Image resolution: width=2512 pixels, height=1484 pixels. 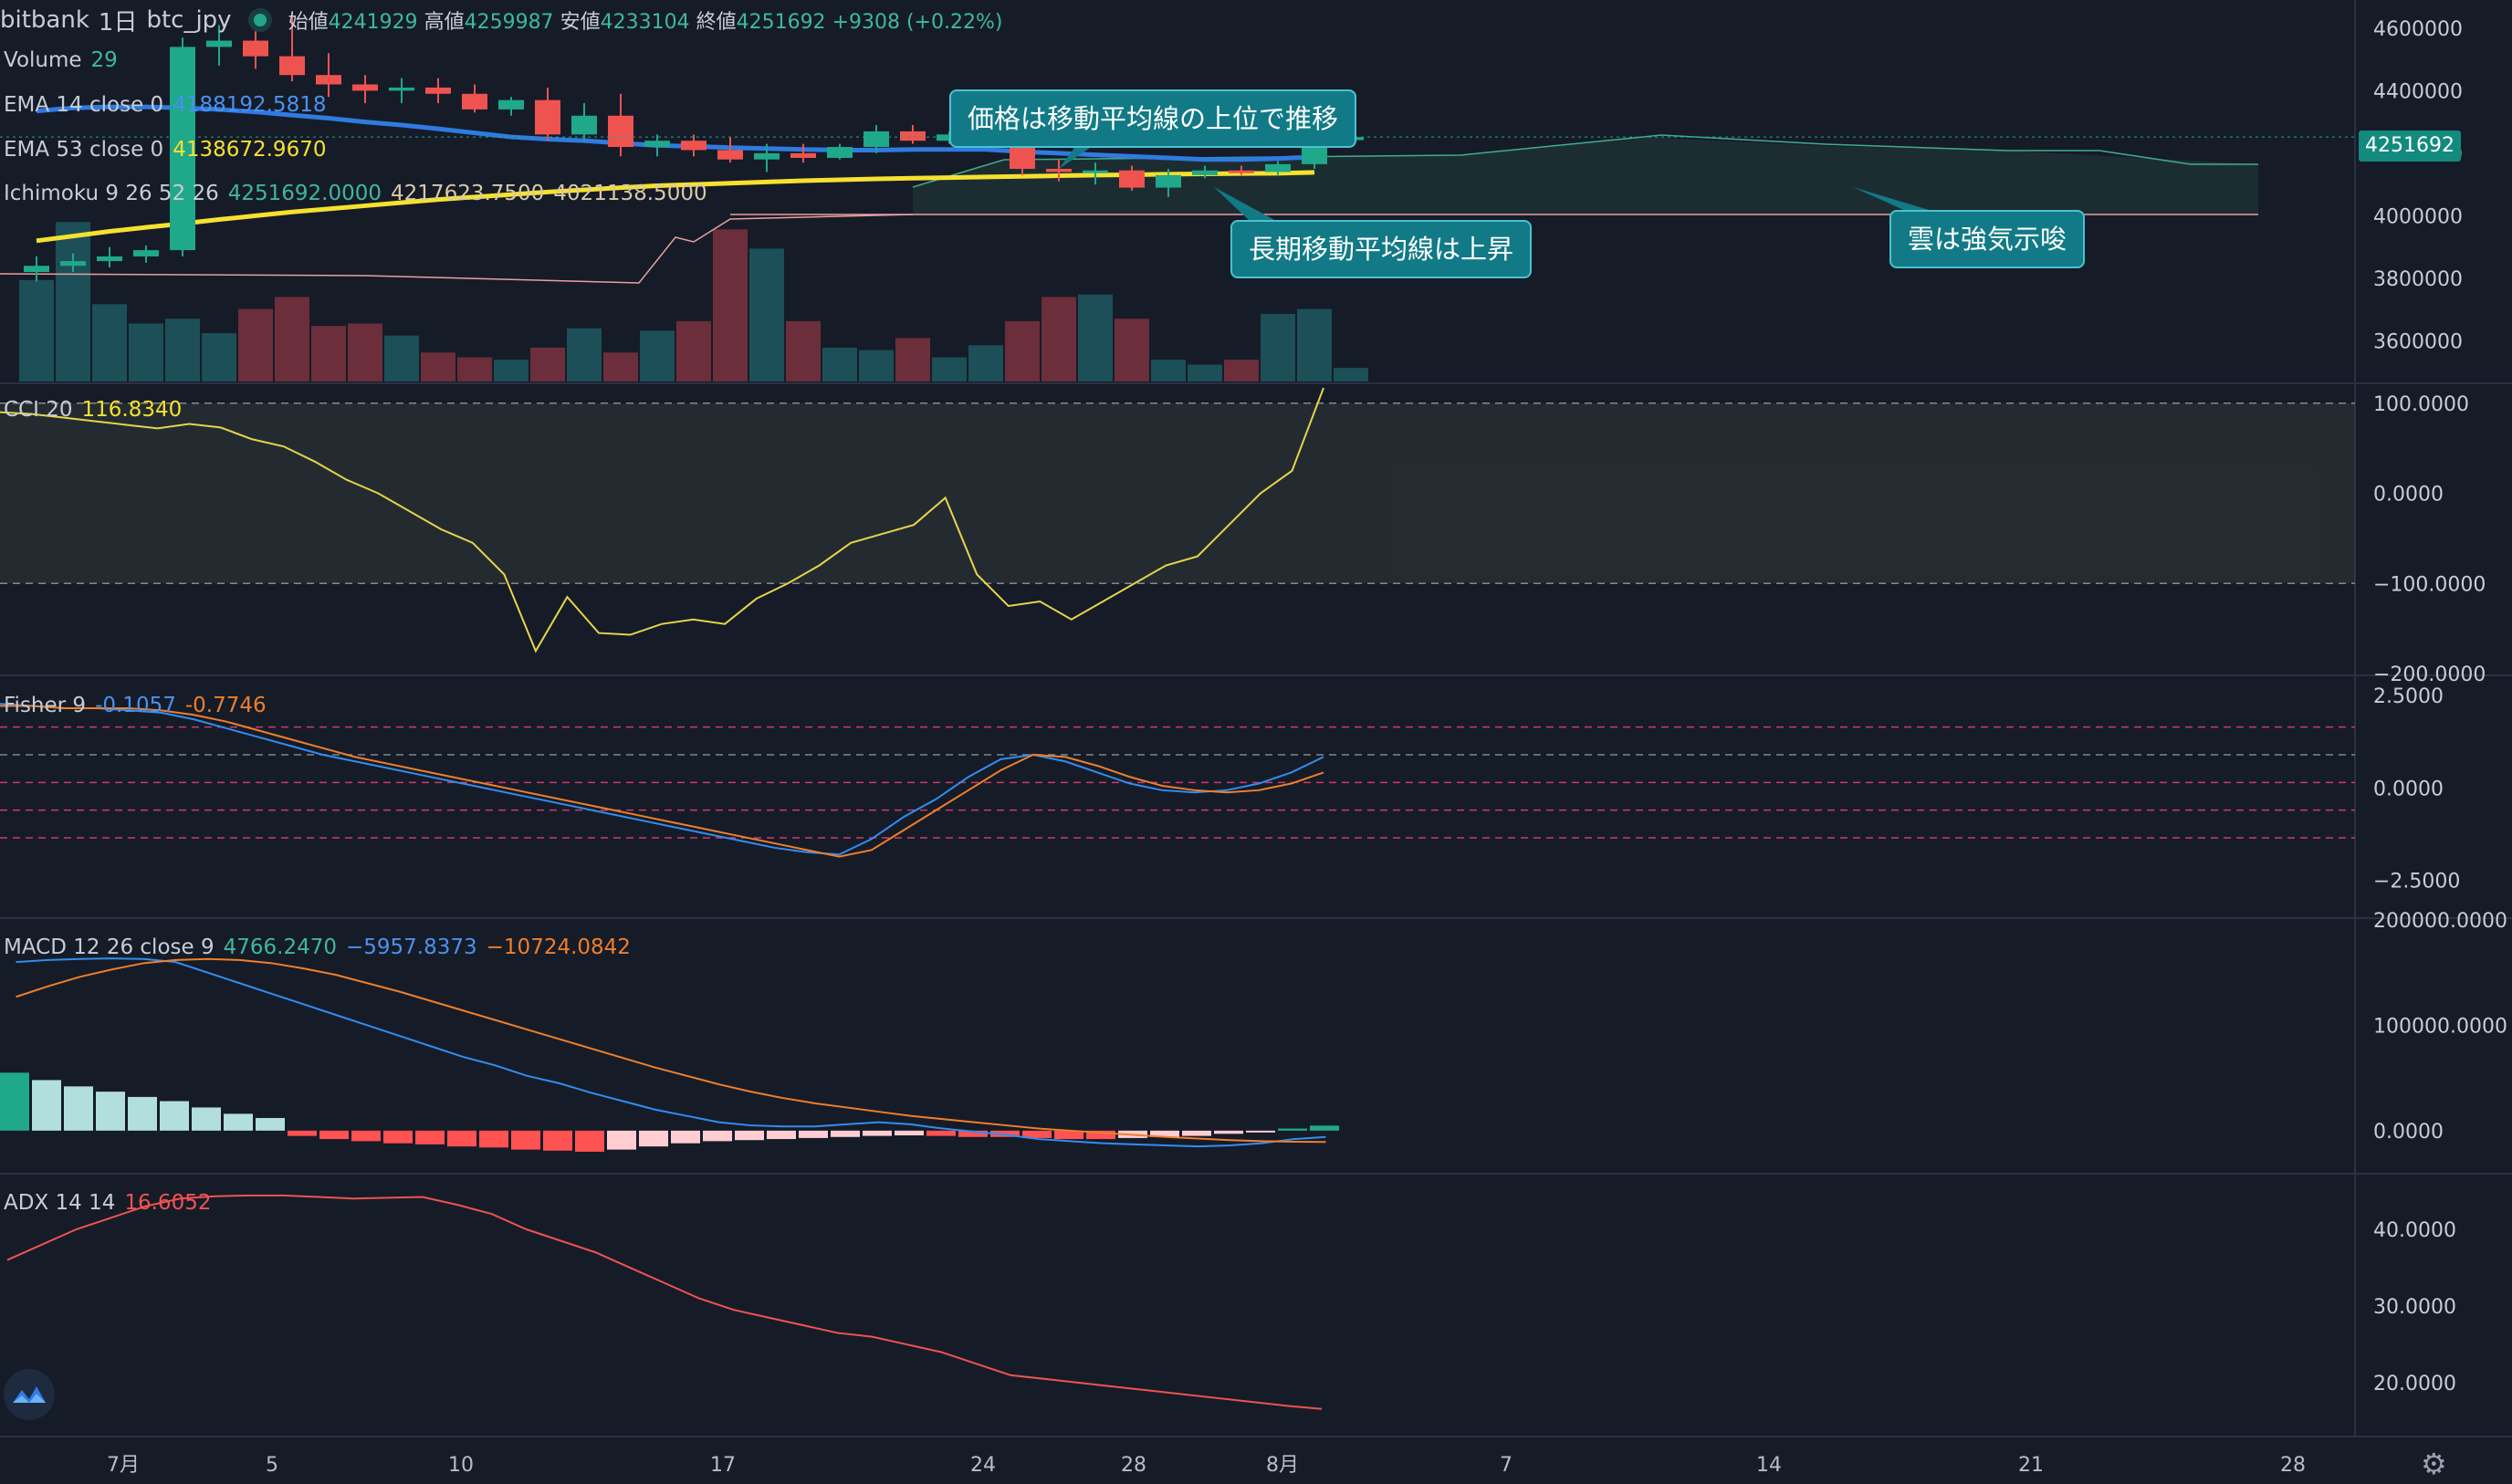 What do you see at coordinates (1153, 119) in the screenshot?
I see `callout-price-above-ma: 価格は移動平均線の上位で推移` at bounding box center [1153, 119].